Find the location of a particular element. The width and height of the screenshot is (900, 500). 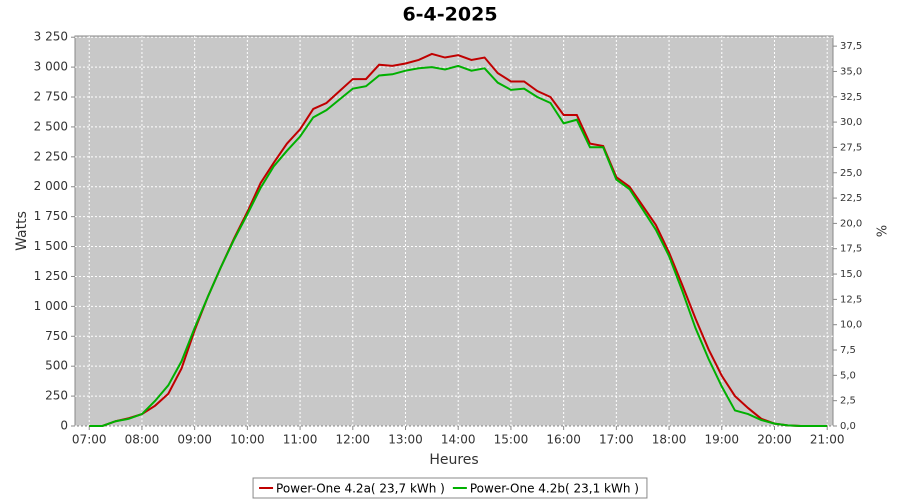

y2-tick-label: 30,0 is located at coordinates (851, 122).